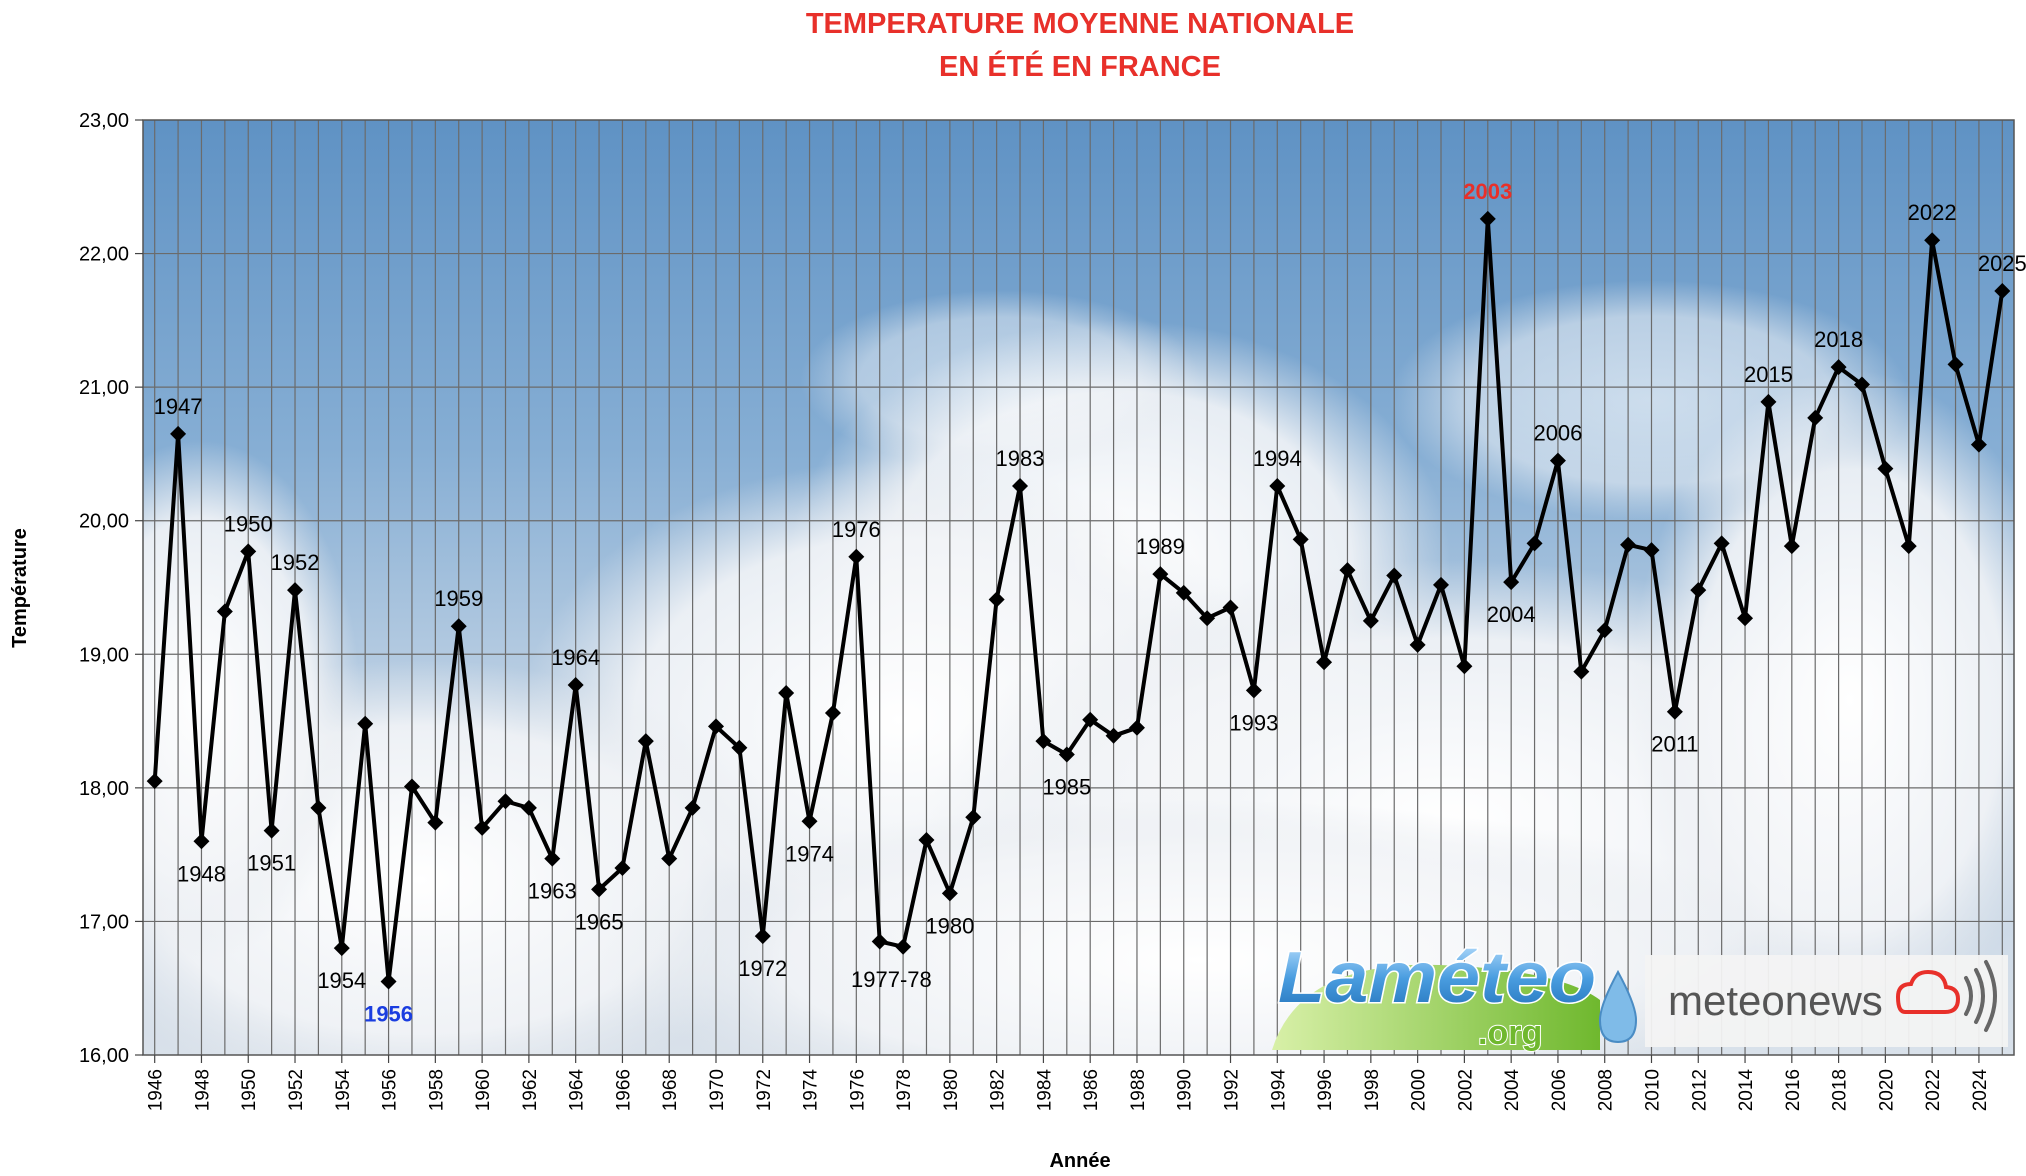  Describe the element at coordinates (1091, 1090) in the screenshot. I see `x-tick-label: 1986` at that location.